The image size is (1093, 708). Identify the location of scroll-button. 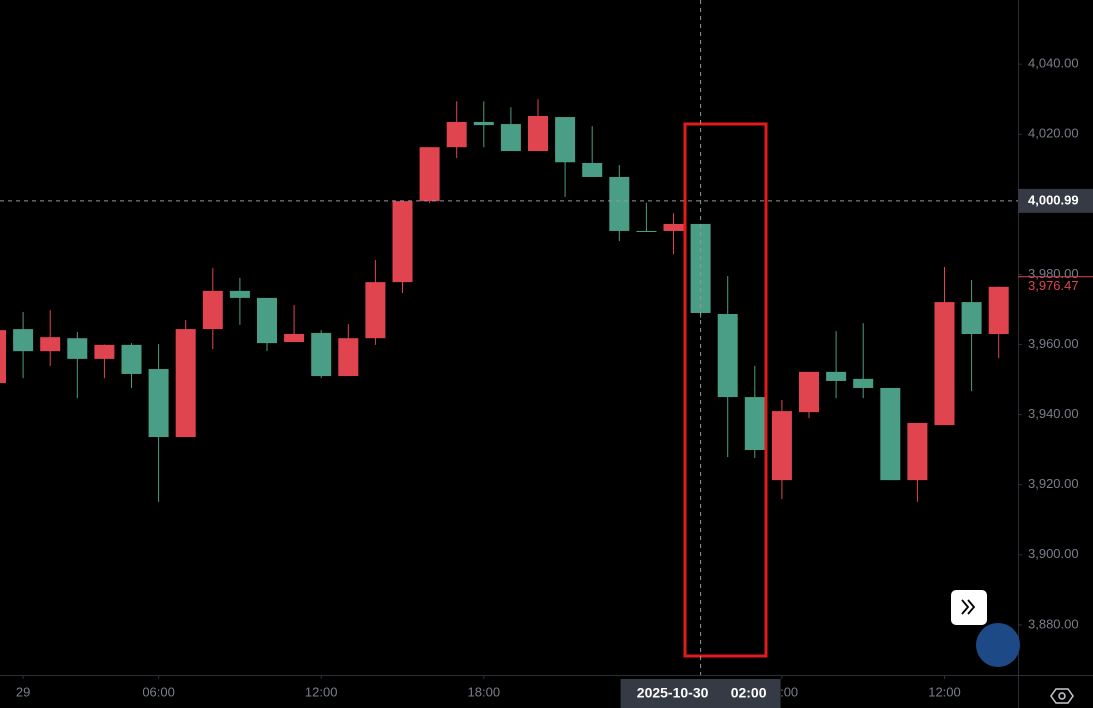
(969, 607).